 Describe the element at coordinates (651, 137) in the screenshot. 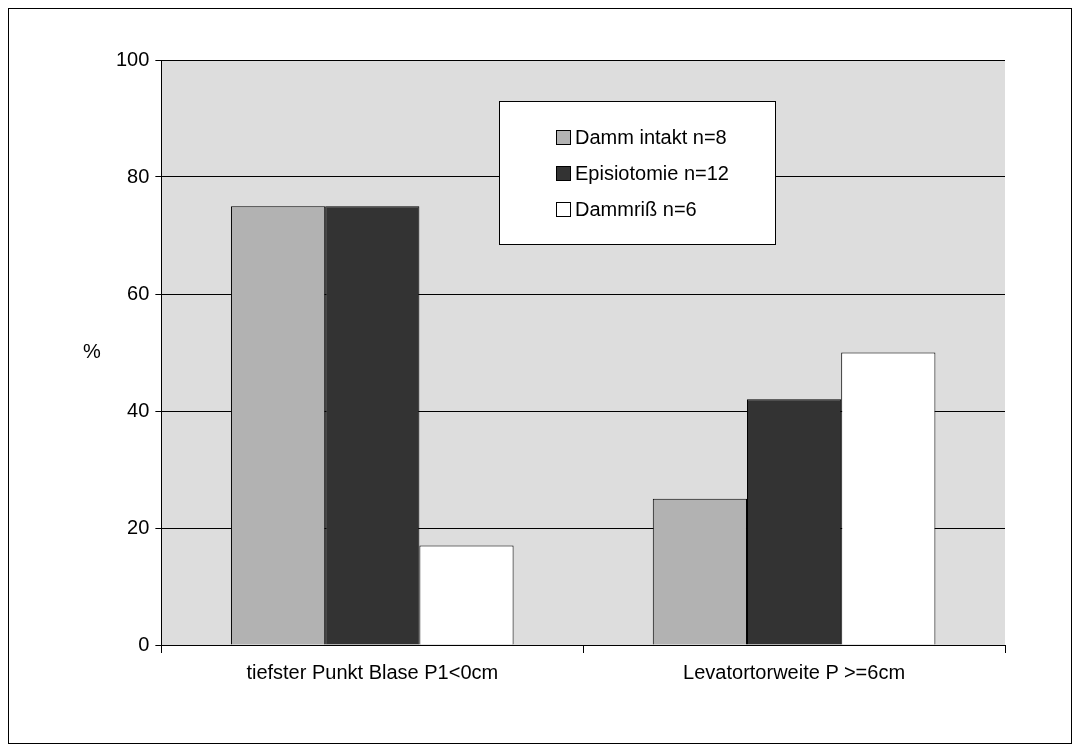

I see `legend-label: Damm intakt n=8` at that location.